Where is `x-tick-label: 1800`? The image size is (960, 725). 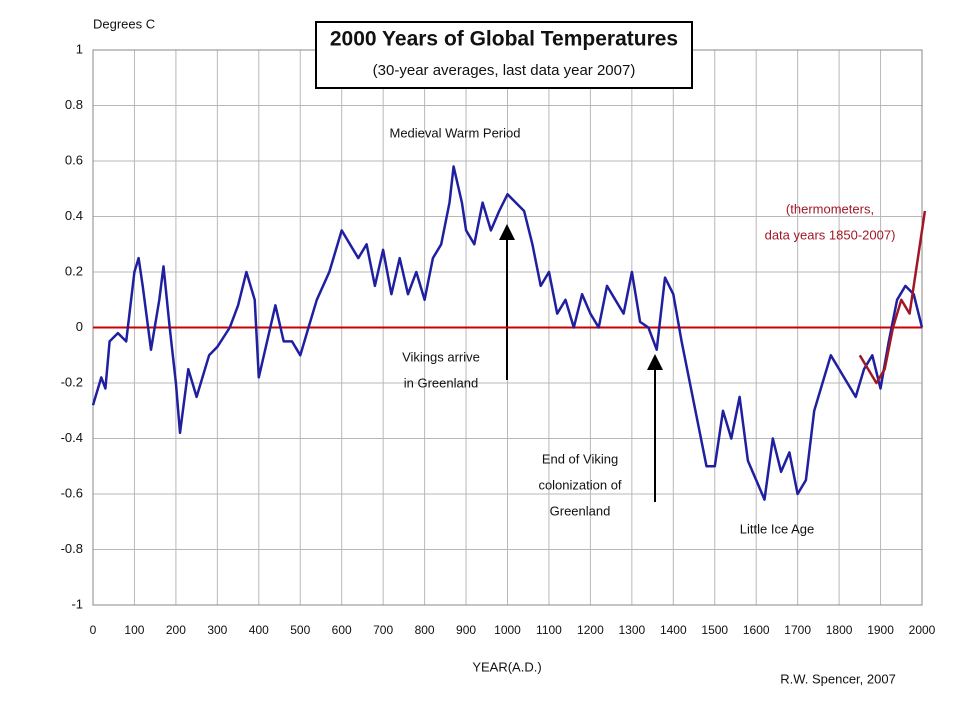 x-tick-label: 1800 is located at coordinates (839, 630).